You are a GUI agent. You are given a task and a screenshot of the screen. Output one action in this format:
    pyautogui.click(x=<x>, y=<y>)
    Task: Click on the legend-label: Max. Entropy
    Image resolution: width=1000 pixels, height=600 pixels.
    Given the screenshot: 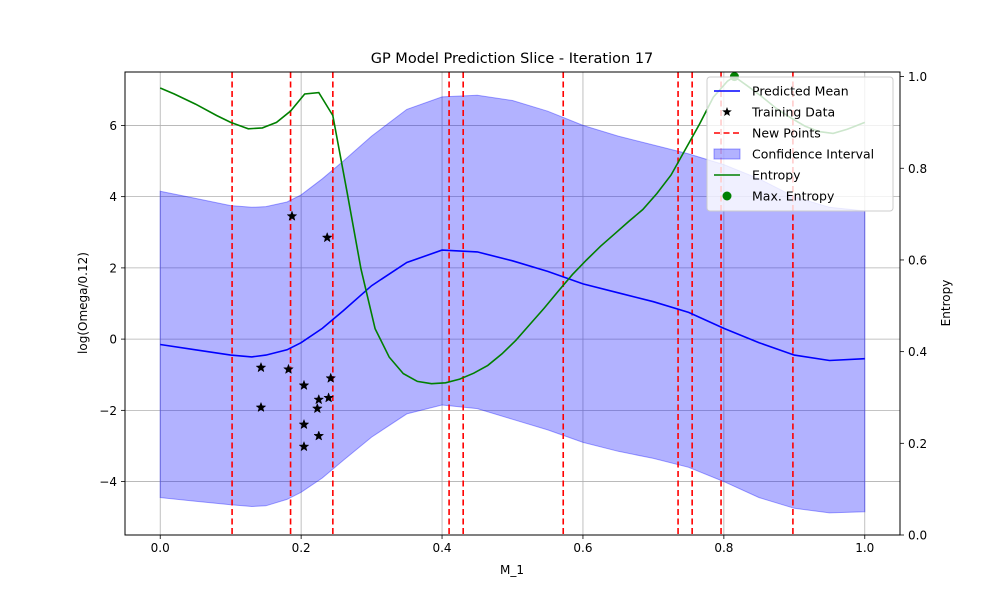 What is the action you would take?
    pyautogui.click(x=793, y=196)
    